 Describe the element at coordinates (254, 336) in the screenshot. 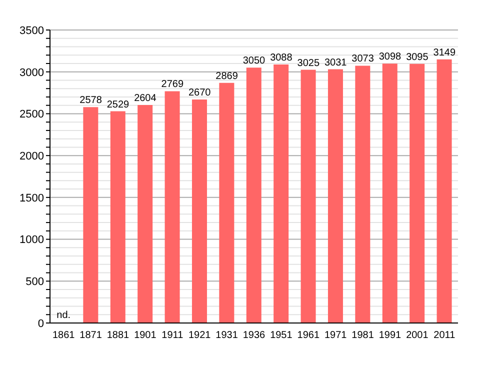

I see `x-tick-label: 1936` at that location.